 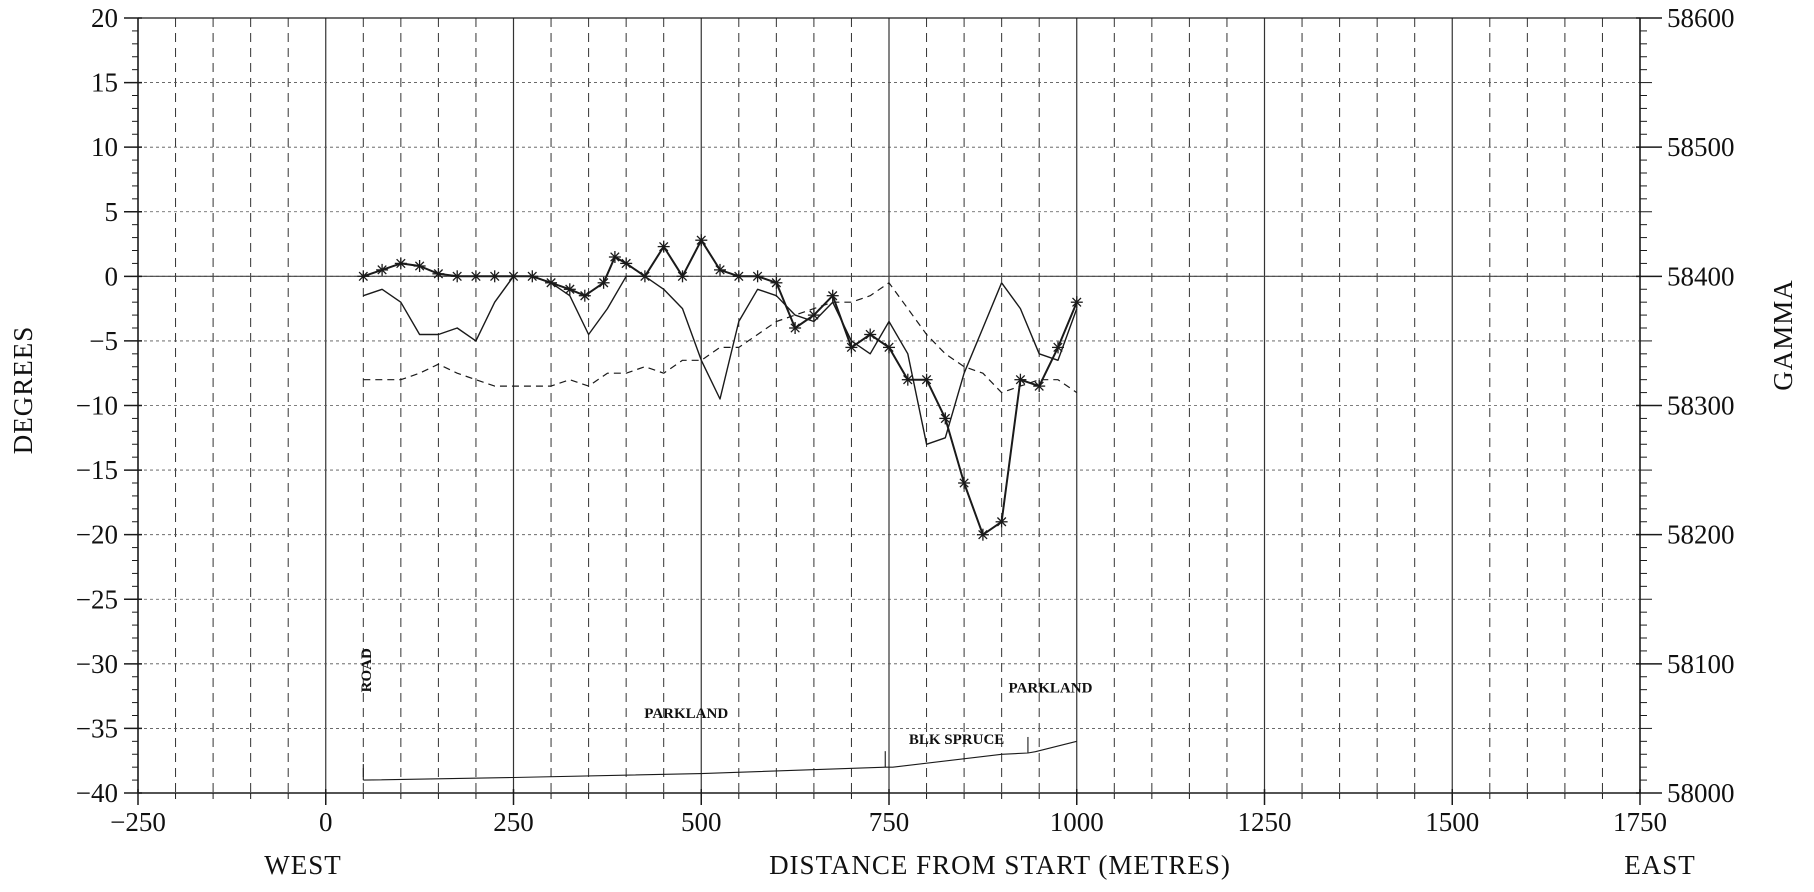 I want to click on y-tick-label: 15, so click(x=104, y=83).